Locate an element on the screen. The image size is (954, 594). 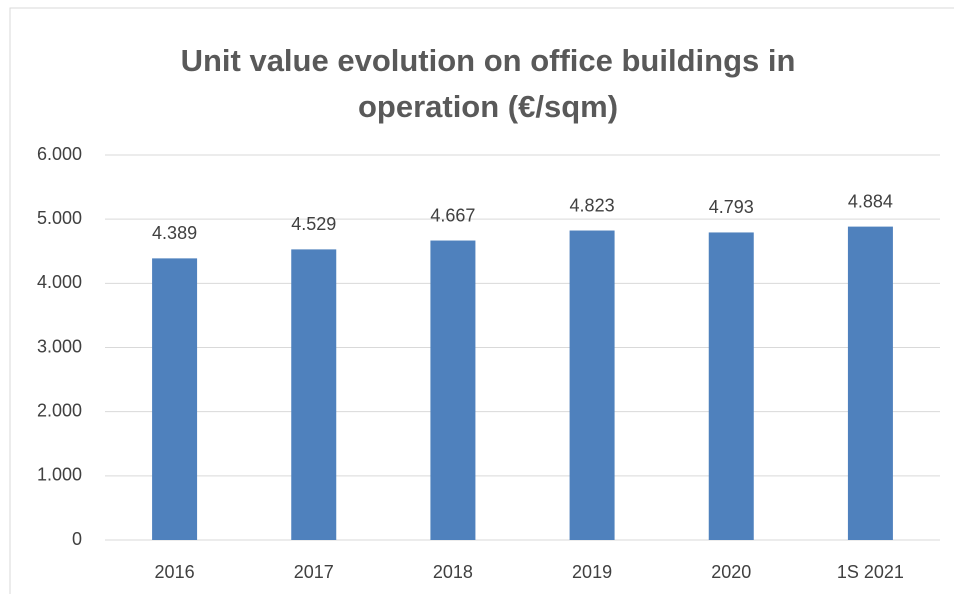
y-tick-label: 0 is located at coordinates (77, 539).